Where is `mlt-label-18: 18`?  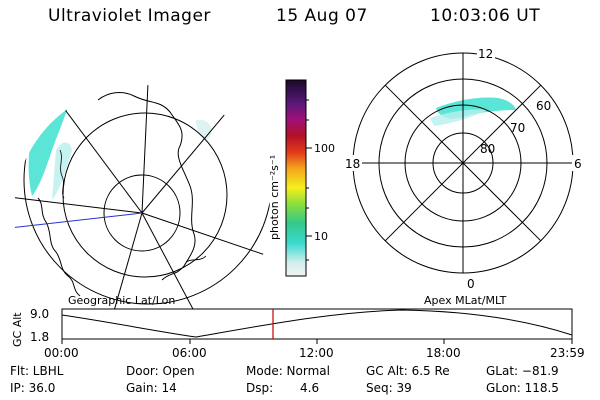 mlt-label-18: 18 is located at coordinates (352, 164).